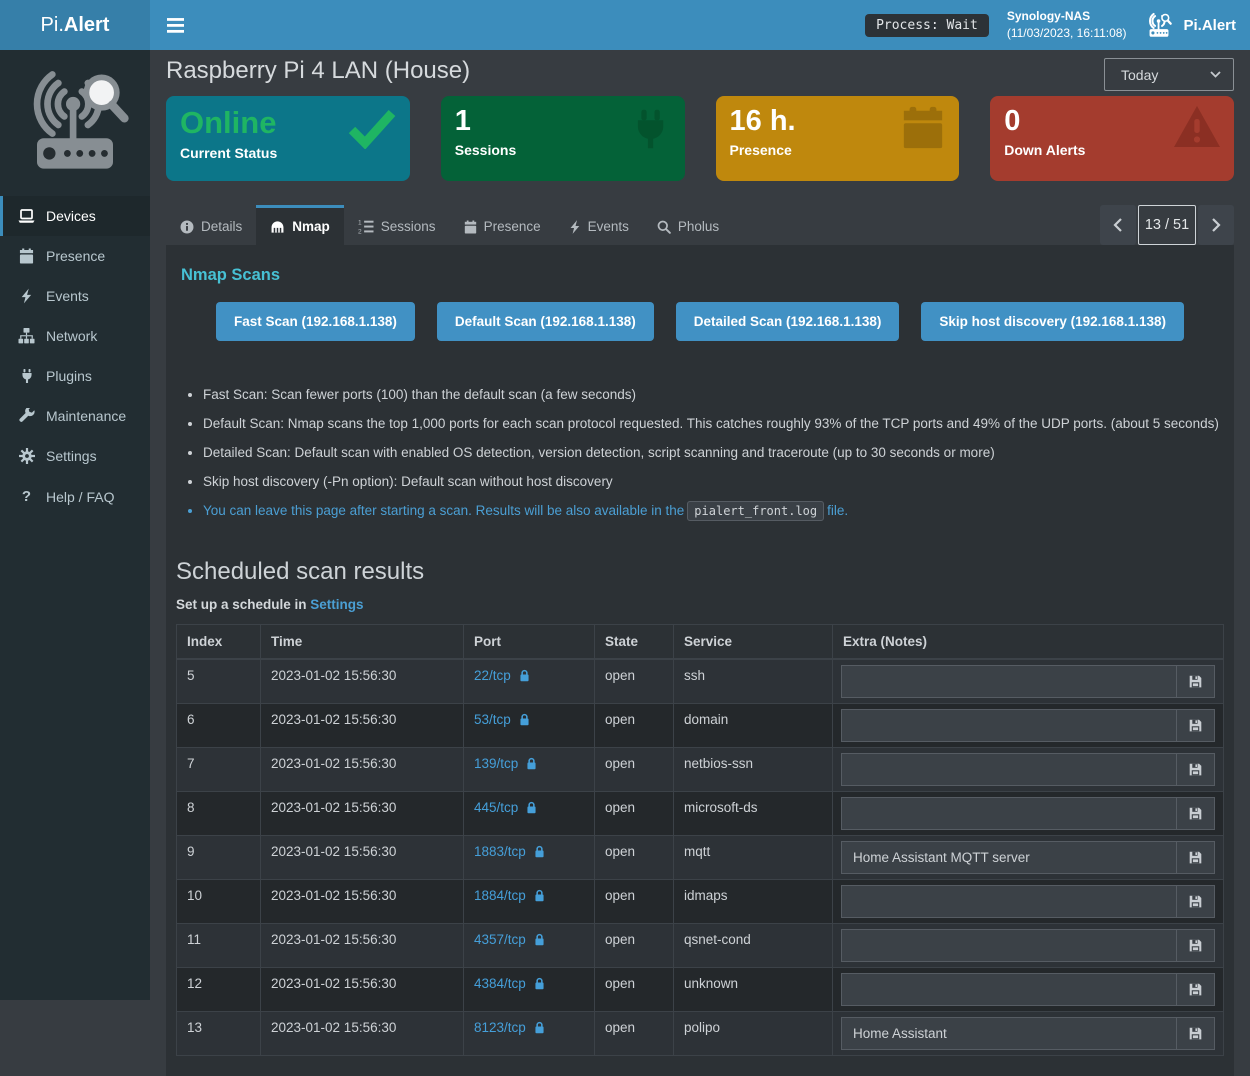 The width and height of the screenshot is (1250, 1076). Describe the element at coordinates (1112, 138) in the screenshot. I see `status-card-down-alerts: 0 Down Alerts` at that location.